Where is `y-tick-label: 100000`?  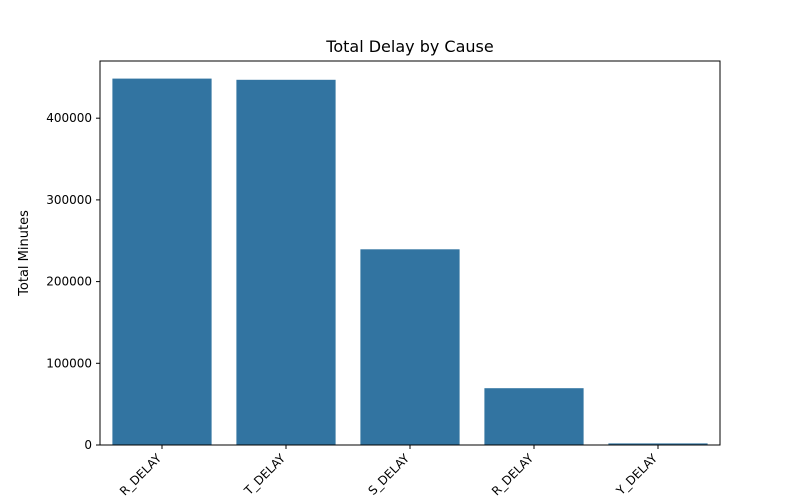 y-tick-label: 100000 is located at coordinates (69, 363).